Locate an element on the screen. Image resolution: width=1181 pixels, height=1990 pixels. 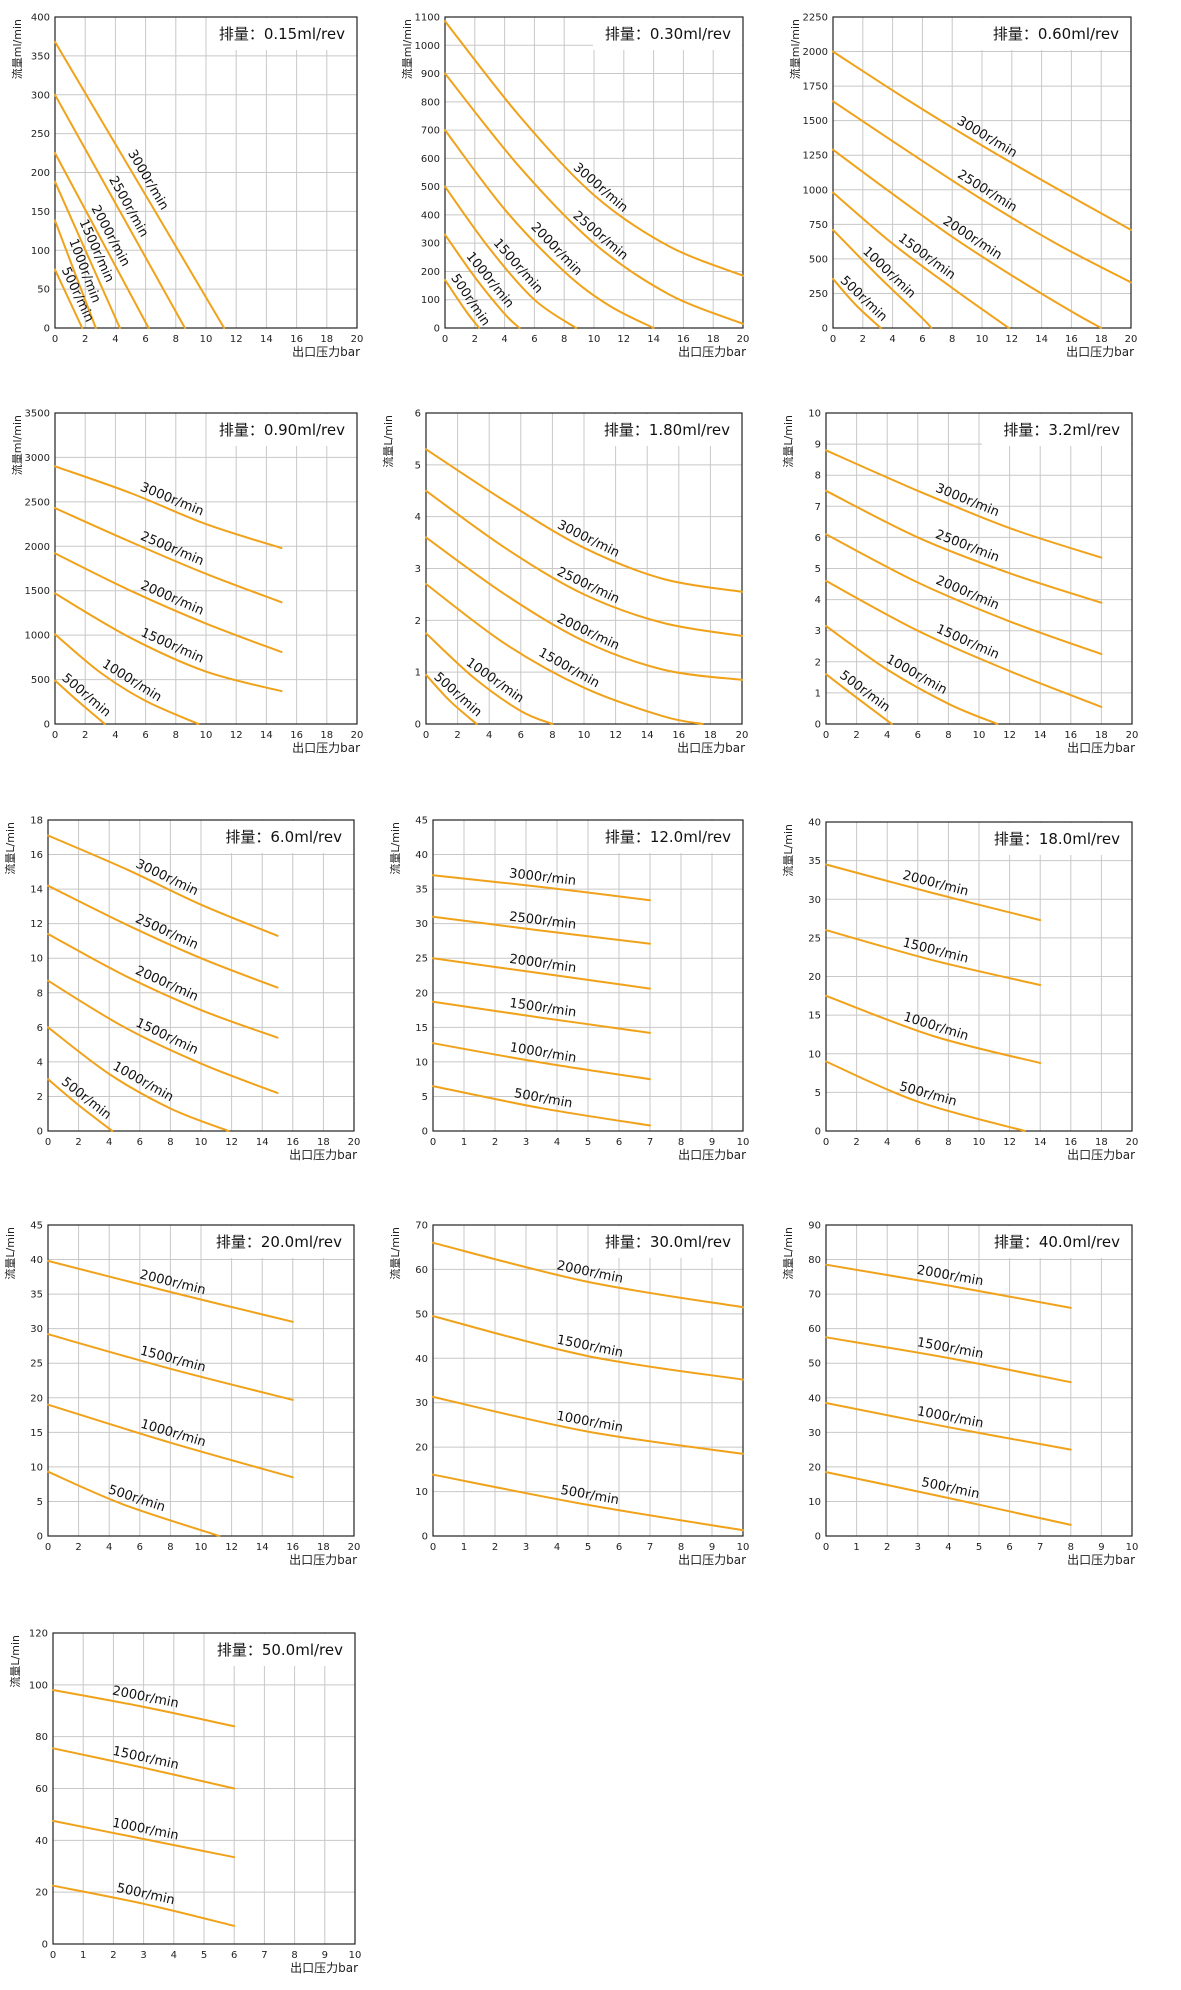
y-tick-label: 4 is located at coordinates (418, 517).